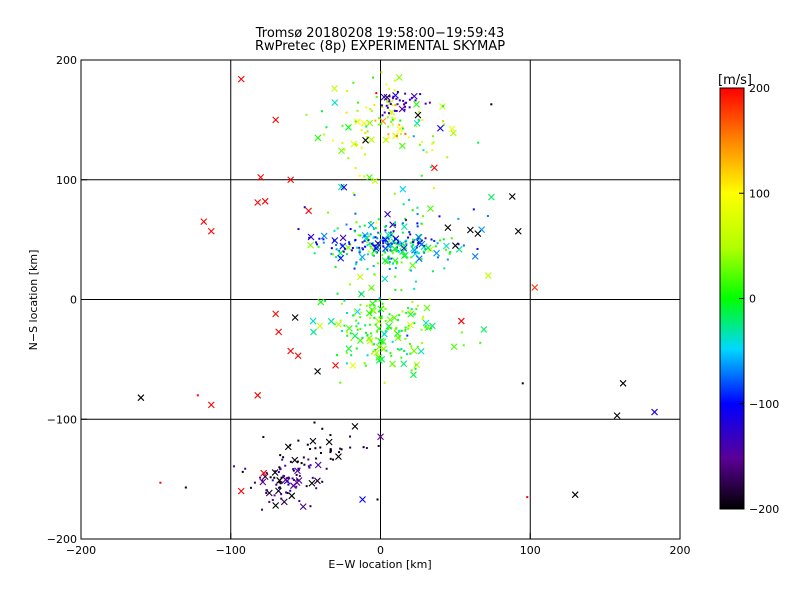 This screenshot has width=800, height=600. What do you see at coordinates (66, 180) in the screenshot?
I see `y-tick-label: 100` at bounding box center [66, 180].